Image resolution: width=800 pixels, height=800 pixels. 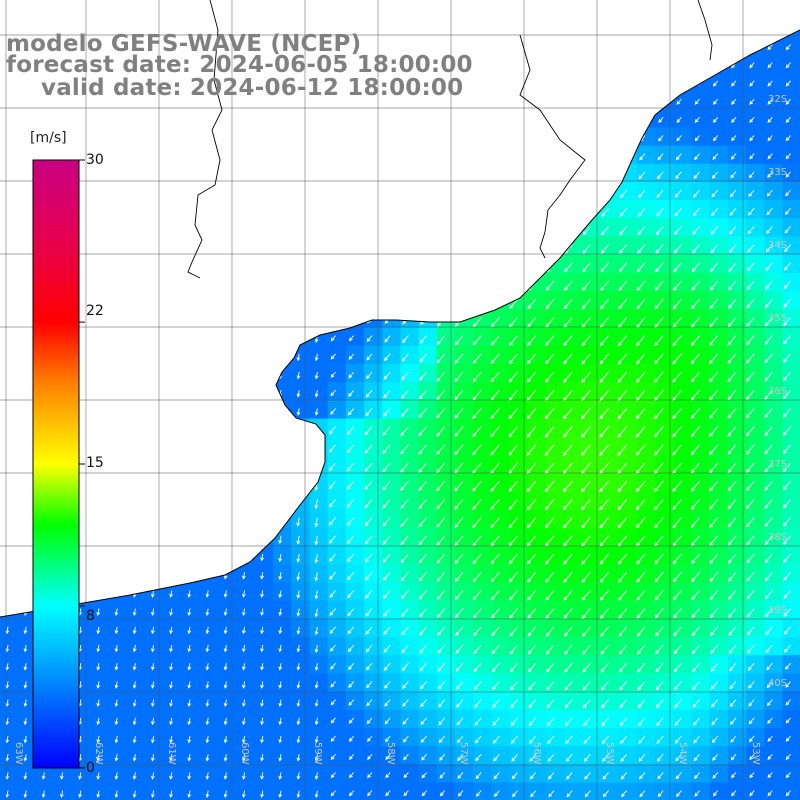 What do you see at coordinates (777, 99) in the screenshot?
I see `lat-label: 32S` at bounding box center [777, 99].